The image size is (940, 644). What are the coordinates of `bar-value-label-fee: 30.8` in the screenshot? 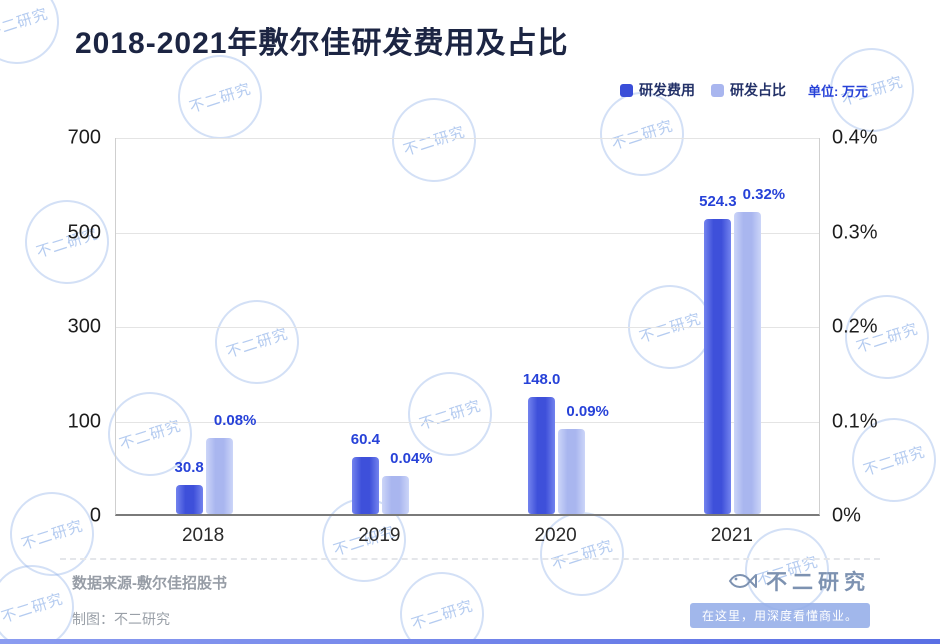 It's located at (189, 467).